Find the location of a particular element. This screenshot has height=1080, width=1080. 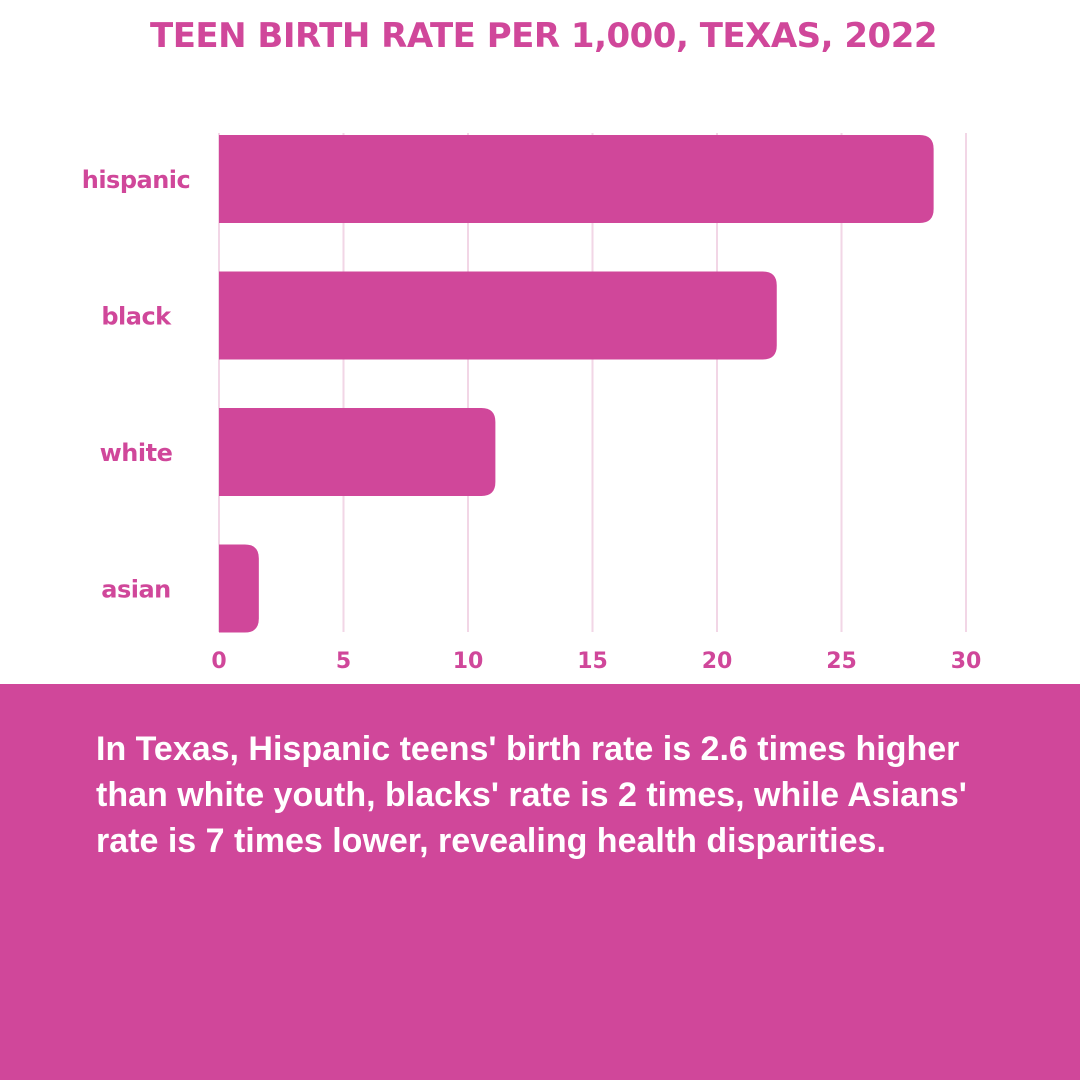

category-label-white: white is located at coordinates (136, 453).